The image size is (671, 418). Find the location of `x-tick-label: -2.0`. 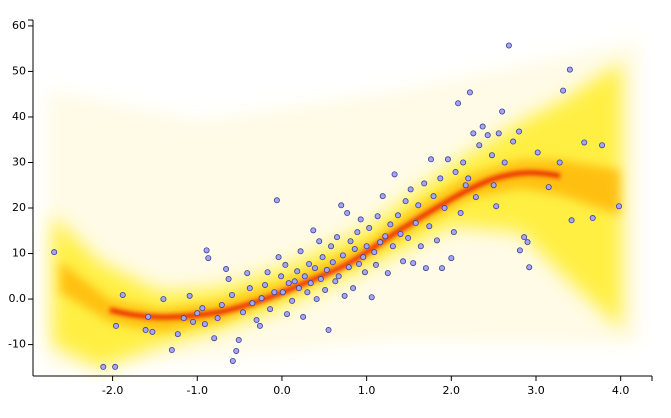

x-tick-label: -2.0 is located at coordinates (112, 390).